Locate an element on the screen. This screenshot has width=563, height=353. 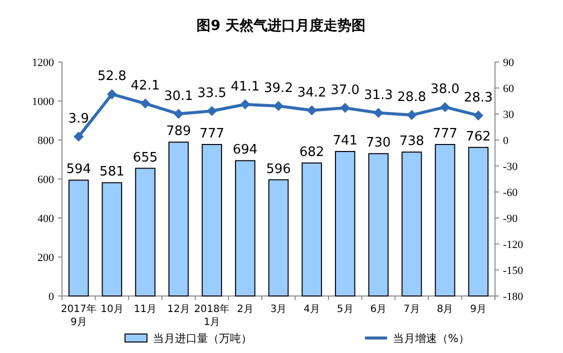
data-label: 42.1 is located at coordinates (145, 86).